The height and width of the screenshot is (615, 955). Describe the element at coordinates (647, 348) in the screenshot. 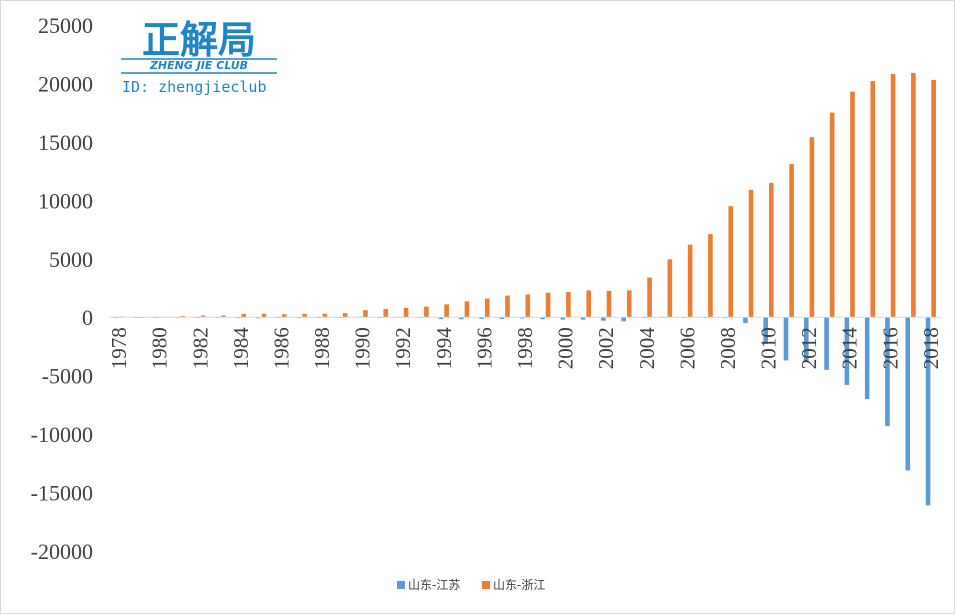

I see `x-tick-label: 2004` at that location.